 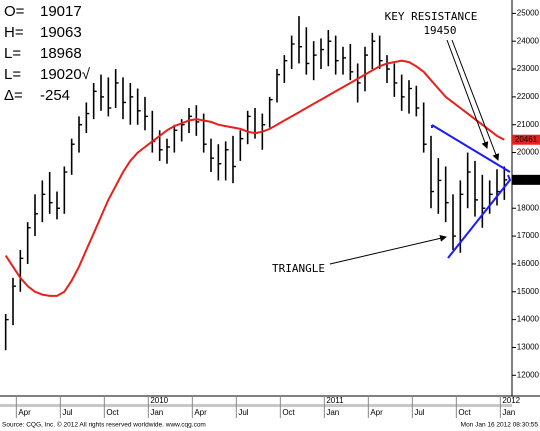 I want to click on y-tick-label: 13000, so click(x=528, y=347).